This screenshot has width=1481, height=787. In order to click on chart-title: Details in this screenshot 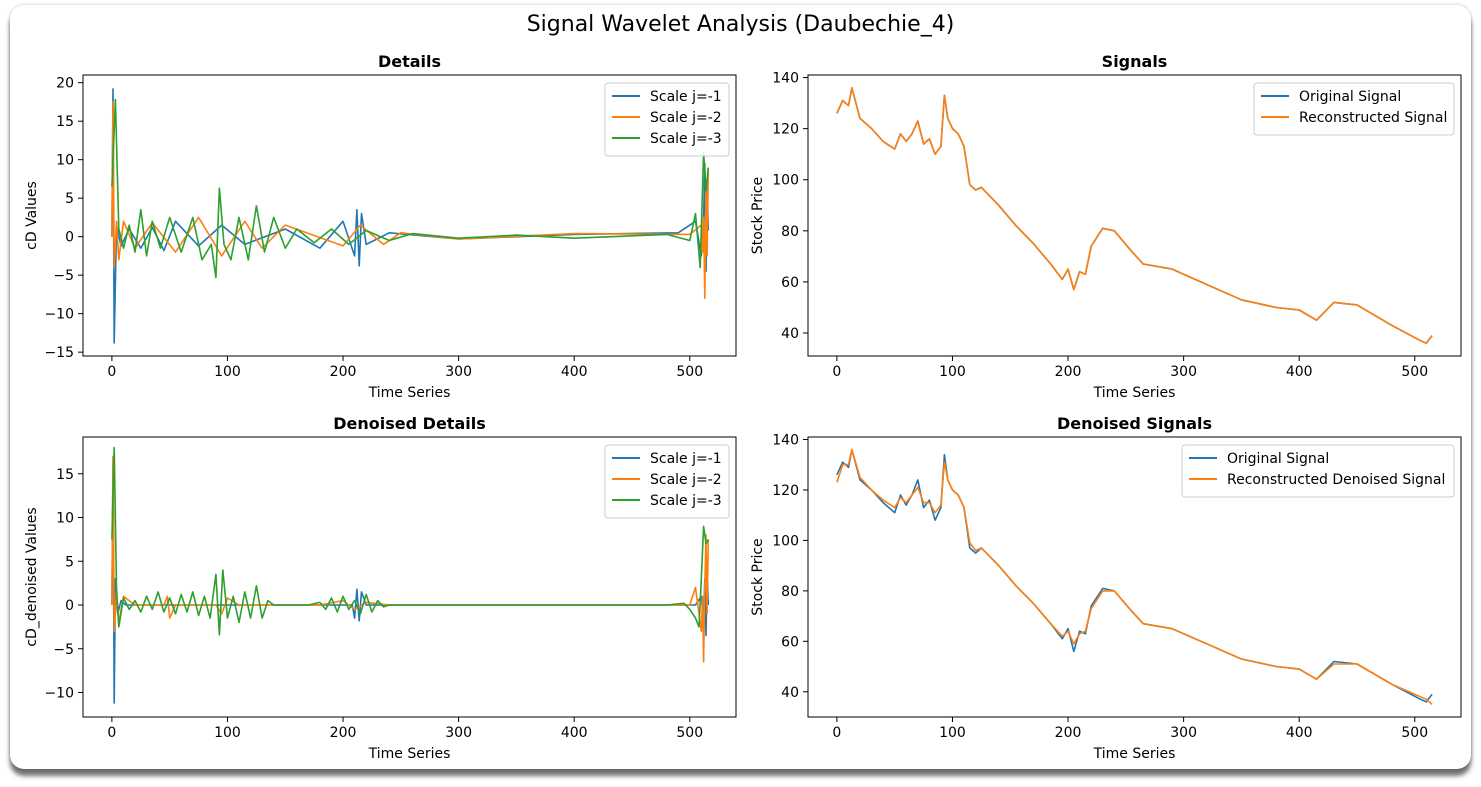, I will do `click(409, 61)`.